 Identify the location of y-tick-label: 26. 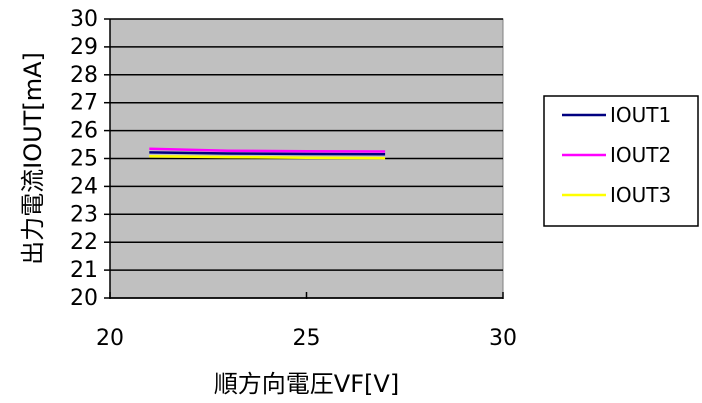
(84, 131).